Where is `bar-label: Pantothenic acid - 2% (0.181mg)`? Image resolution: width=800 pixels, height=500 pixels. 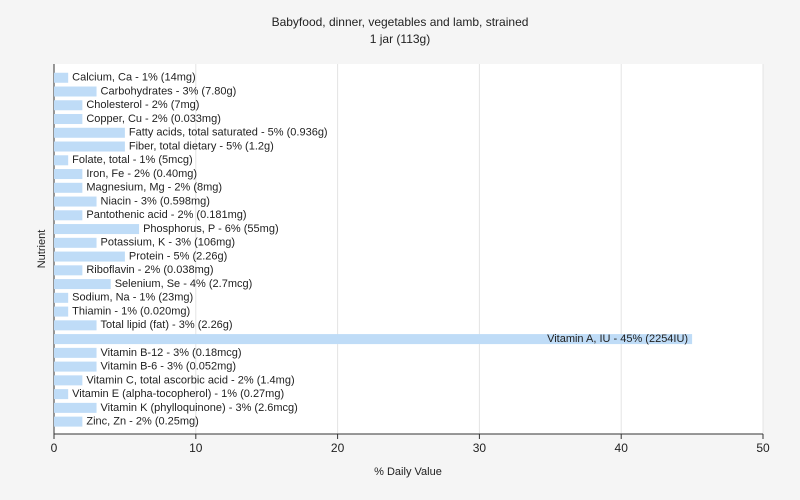
bar-label: Pantothenic acid - 2% (0.181mg) is located at coordinates (166, 215).